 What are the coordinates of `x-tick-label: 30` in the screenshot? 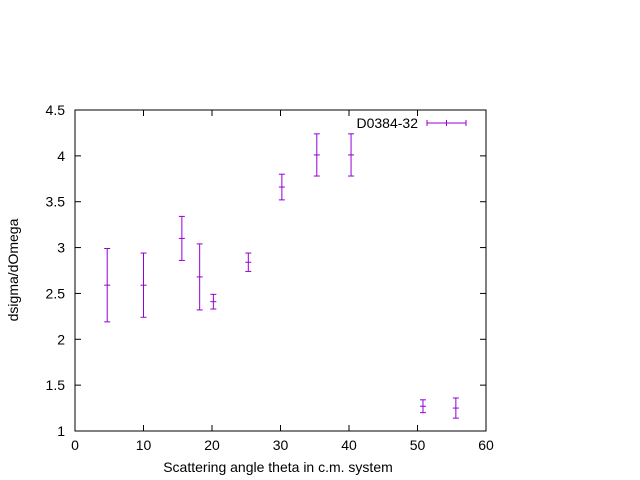 It's located at (281, 445).